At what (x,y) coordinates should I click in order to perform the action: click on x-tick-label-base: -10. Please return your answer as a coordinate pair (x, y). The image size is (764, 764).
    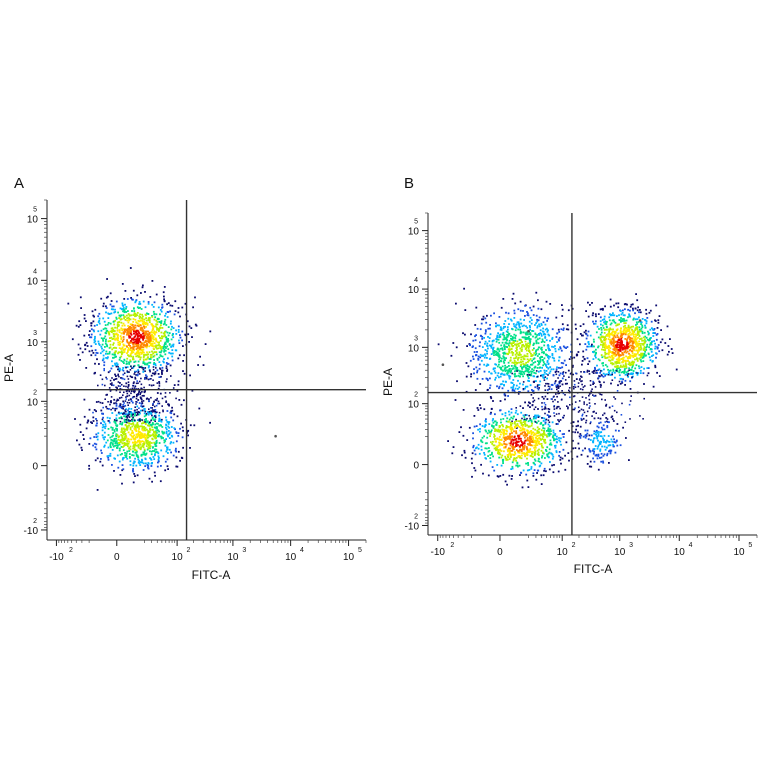
    Looking at the image, I should click on (56, 557).